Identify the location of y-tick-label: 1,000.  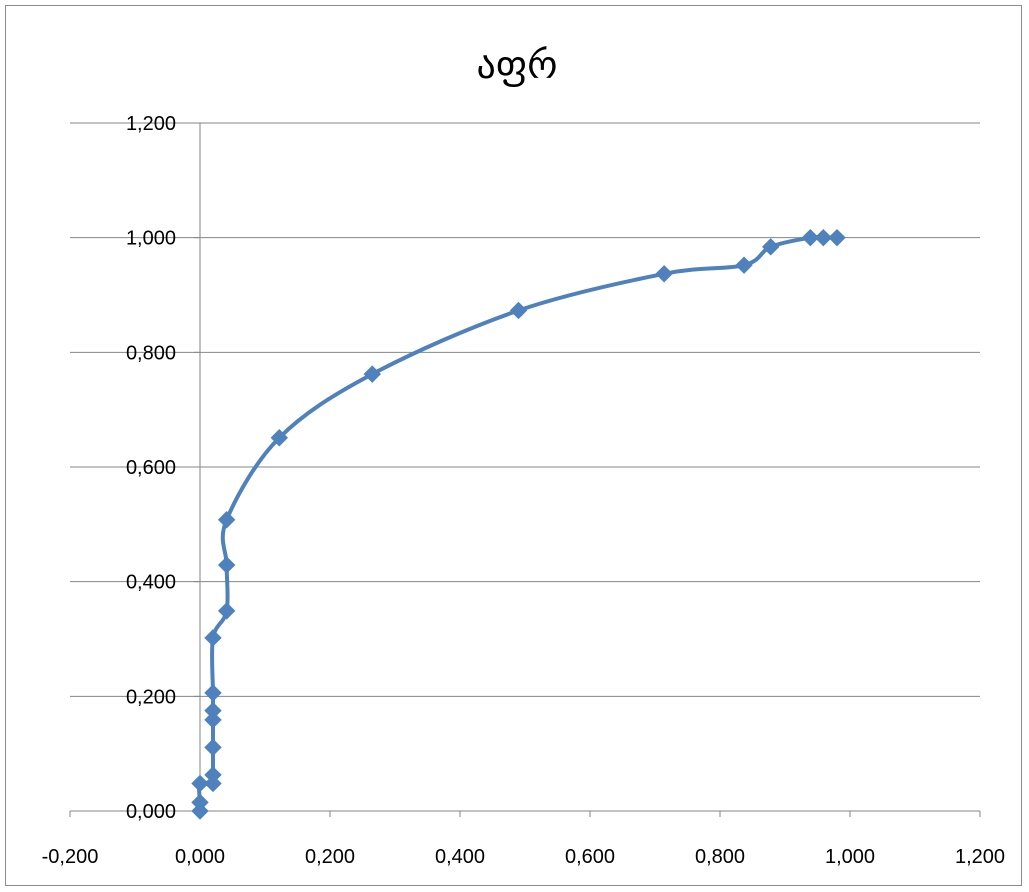
(151, 239).